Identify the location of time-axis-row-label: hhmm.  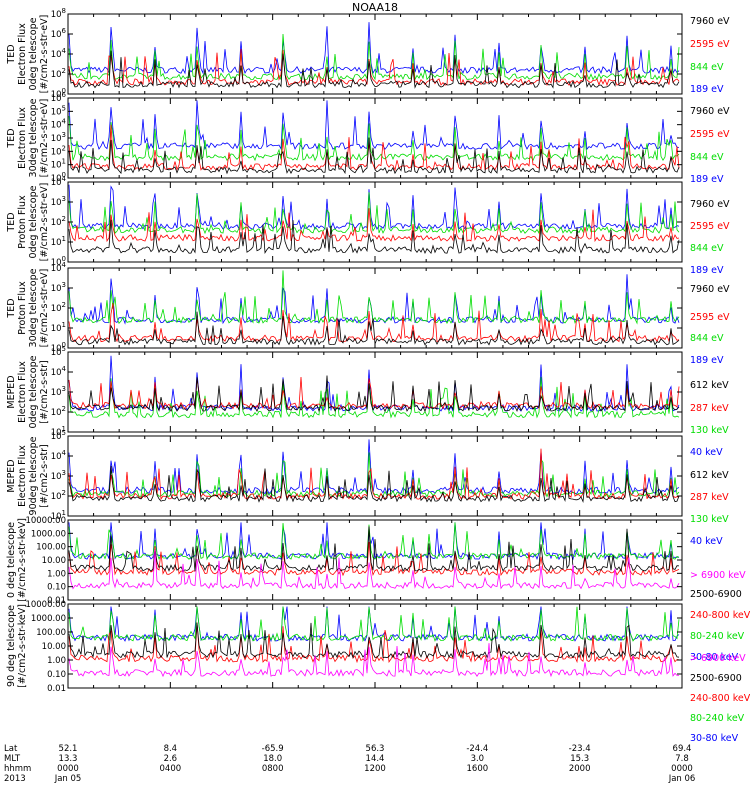
(17, 769).